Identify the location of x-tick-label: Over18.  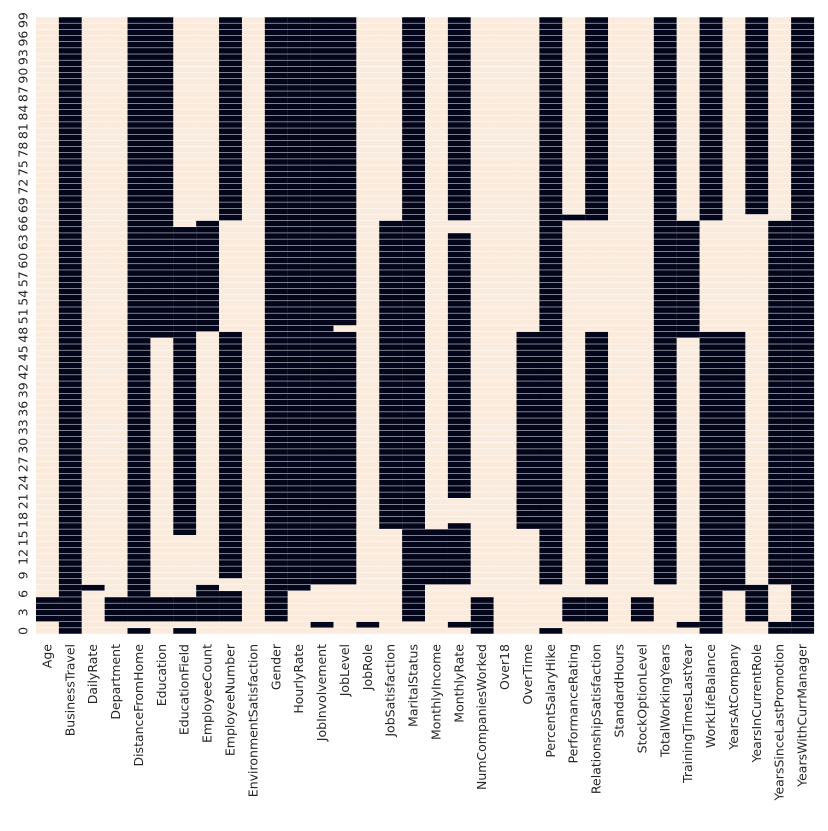
(504, 667).